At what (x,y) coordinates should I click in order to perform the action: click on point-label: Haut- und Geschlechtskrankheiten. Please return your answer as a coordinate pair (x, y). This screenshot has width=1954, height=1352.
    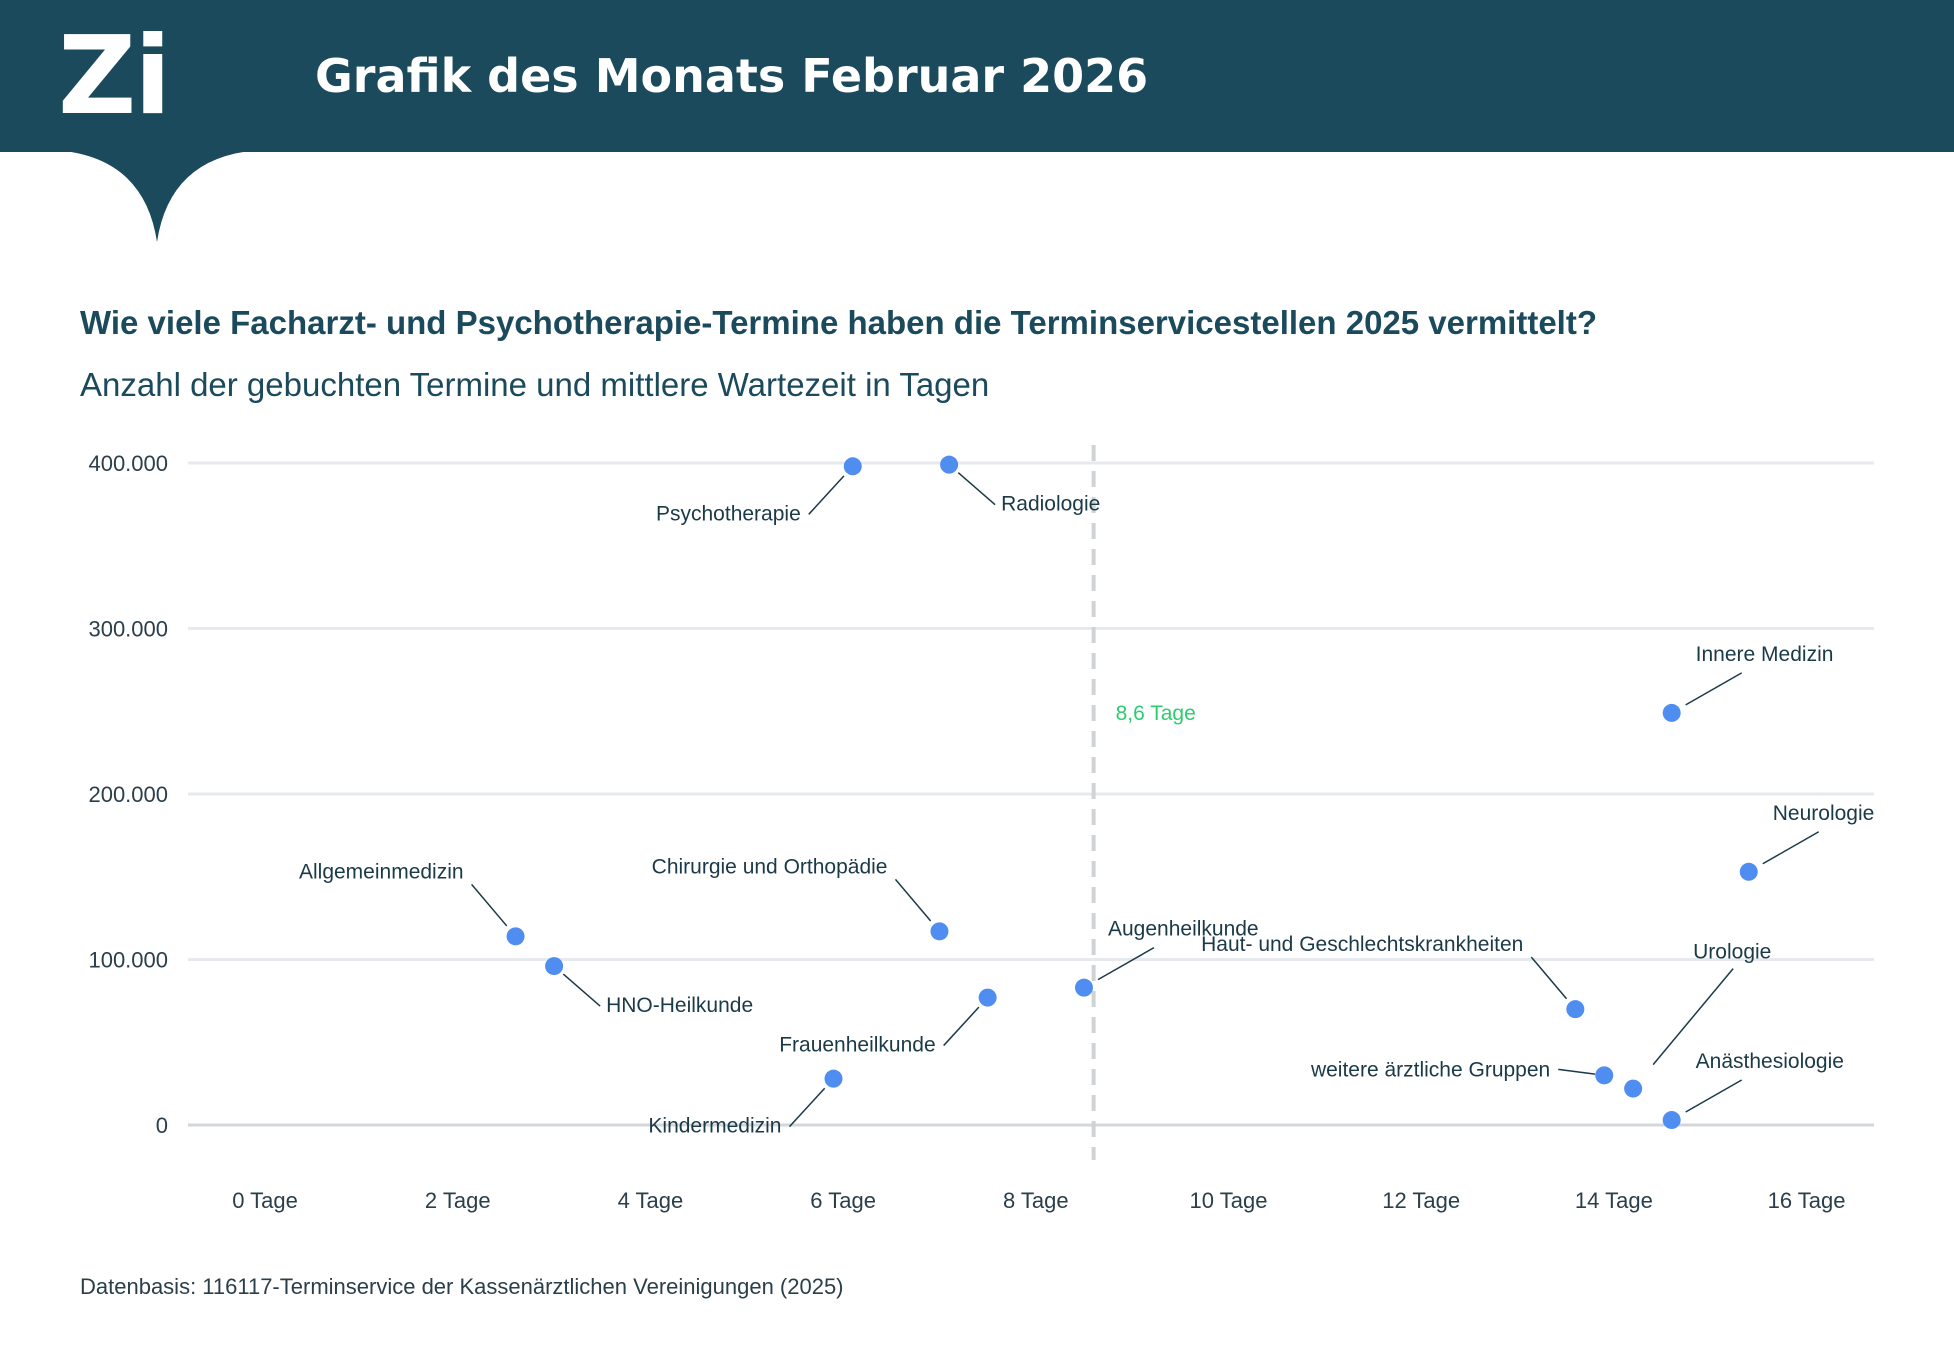
    Looking at the image, I should click on (1362, 944).